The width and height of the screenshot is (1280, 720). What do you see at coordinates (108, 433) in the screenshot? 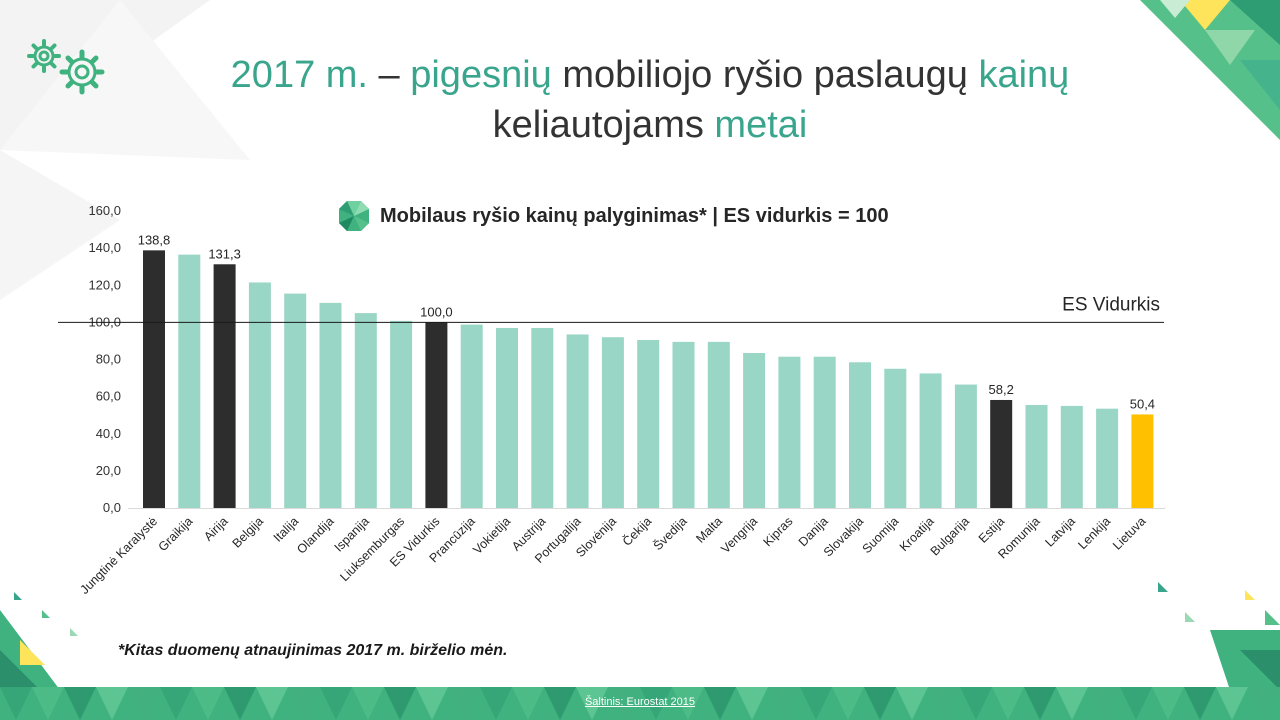
I see `y-tick-label: 40,0` at bounding box center [108, 433].